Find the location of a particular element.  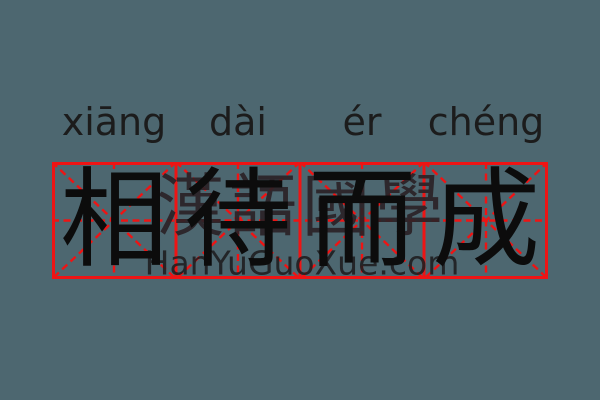

hanzi-char-1: 相 is located at coordinates (113, 220).